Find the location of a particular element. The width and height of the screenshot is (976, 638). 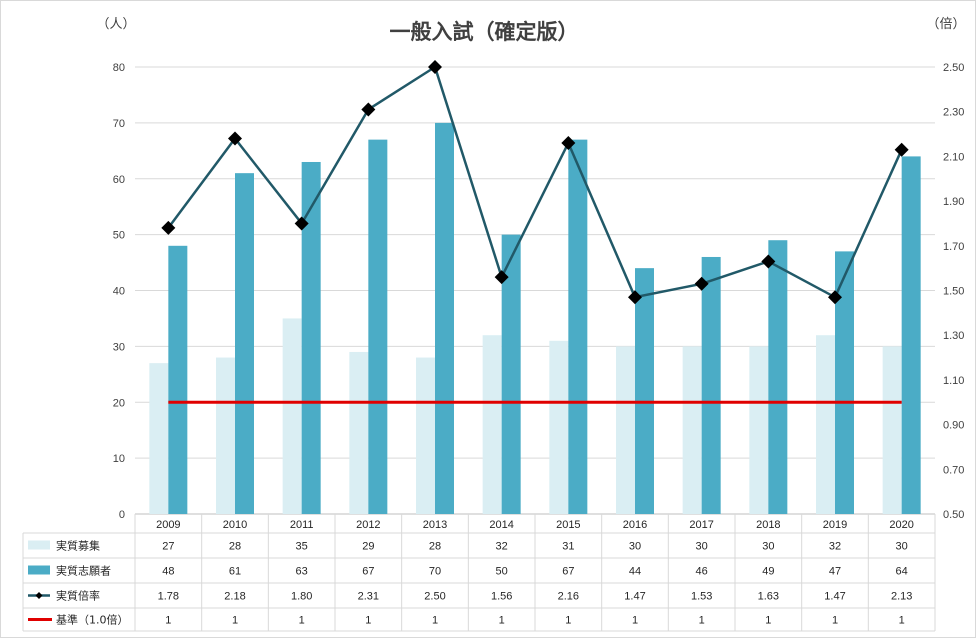

y-tick-label: 60 is located at coordinates (119, 180).